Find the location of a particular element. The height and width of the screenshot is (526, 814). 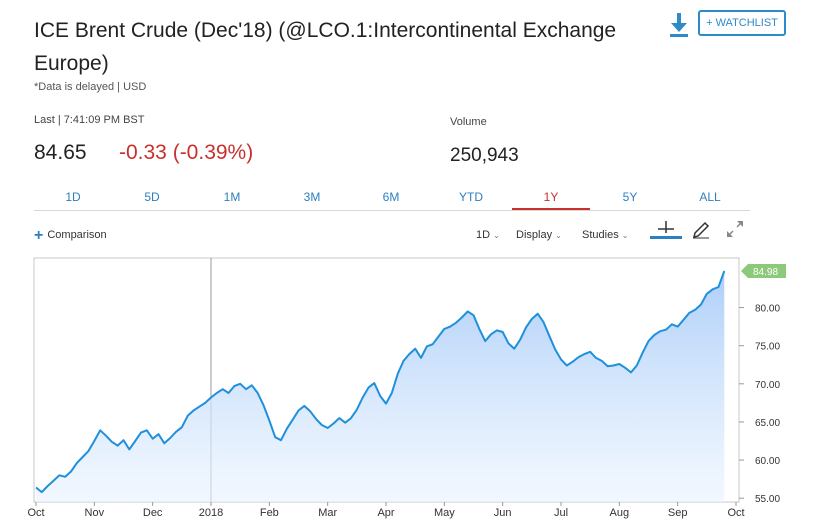

last-trade-time: Last | 7:41:09 PM BST is located at coordinates (89, 120).